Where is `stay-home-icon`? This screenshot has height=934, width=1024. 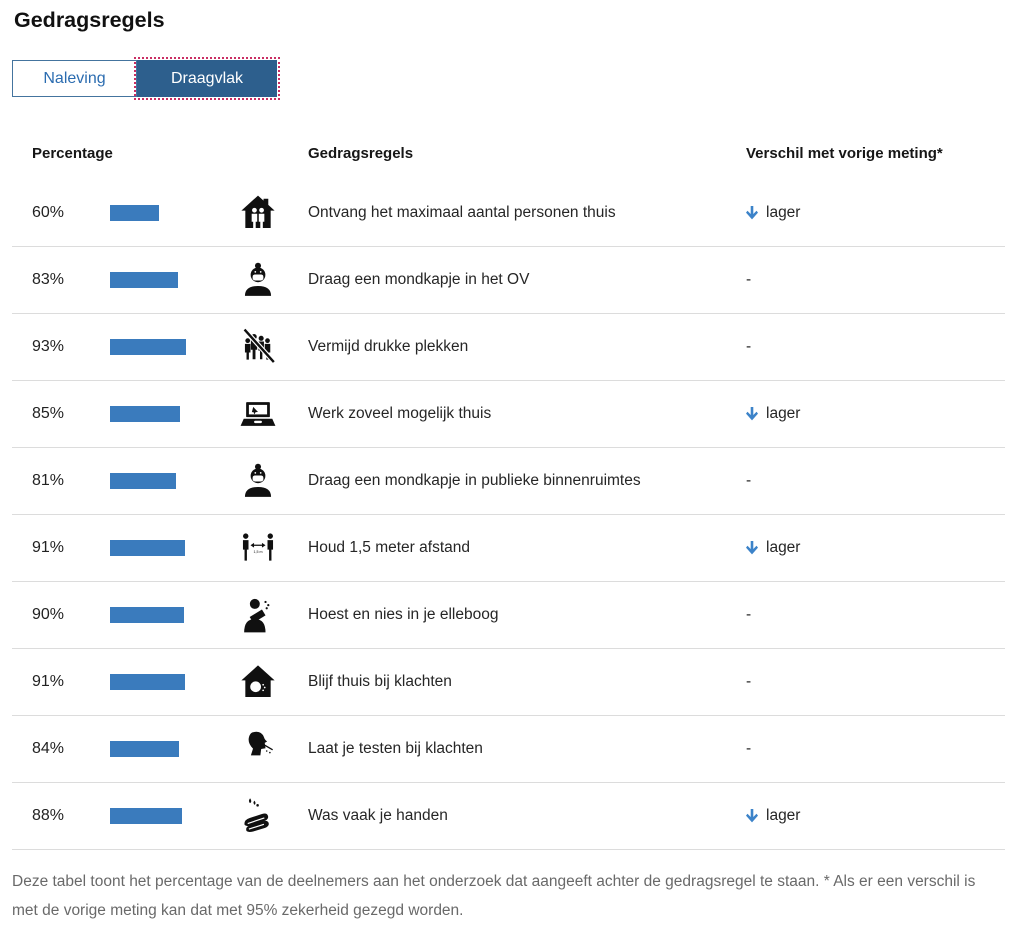 stay-home-icon is located at coordinates (258, 682).